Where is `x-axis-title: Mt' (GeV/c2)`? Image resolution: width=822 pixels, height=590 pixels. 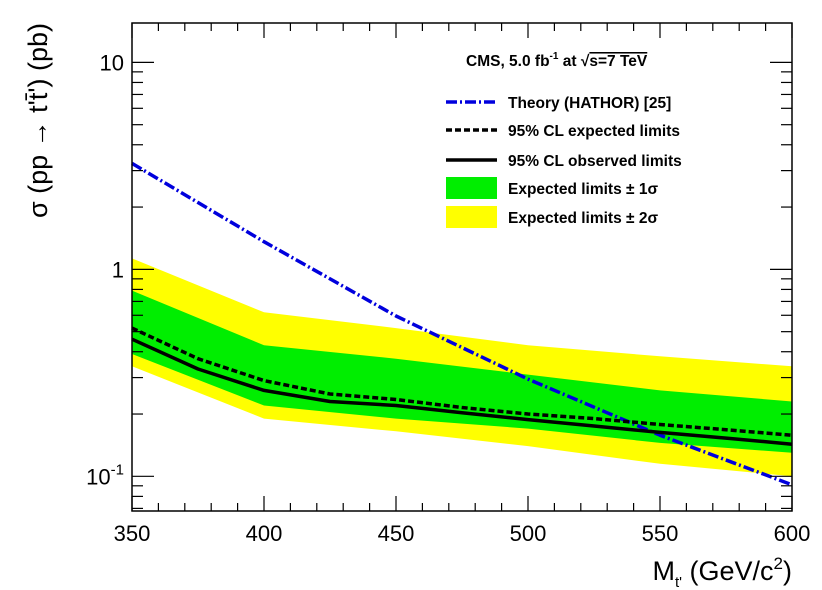
x-axis-title: Mt' (GeV/c2) is located at coordinates (722, 572).